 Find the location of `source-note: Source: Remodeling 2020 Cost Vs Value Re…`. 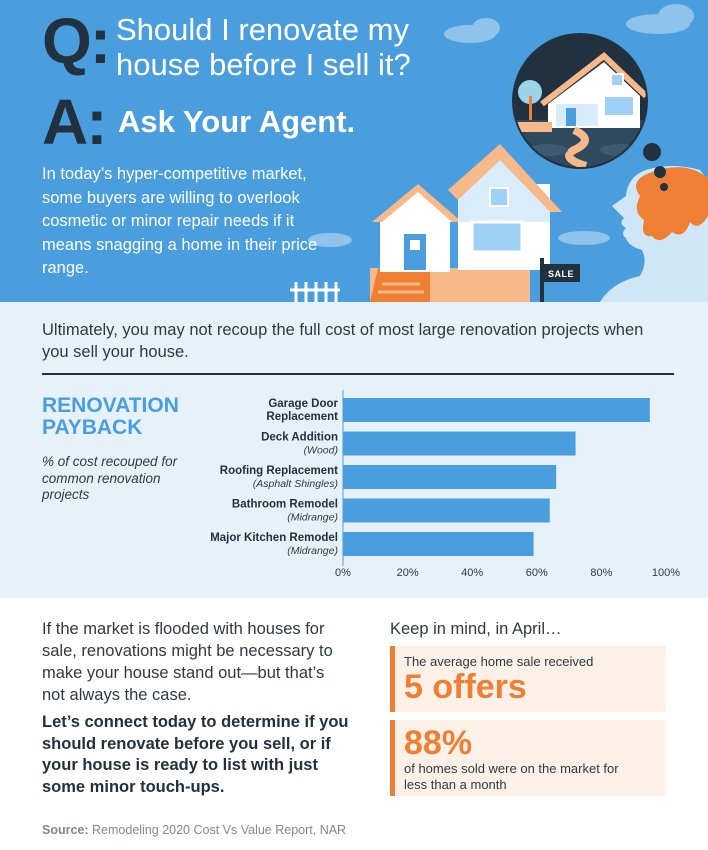

source-note: Source: Remodeling 2020 Cost Vs Value Re… is located at coordinates (194, 830).